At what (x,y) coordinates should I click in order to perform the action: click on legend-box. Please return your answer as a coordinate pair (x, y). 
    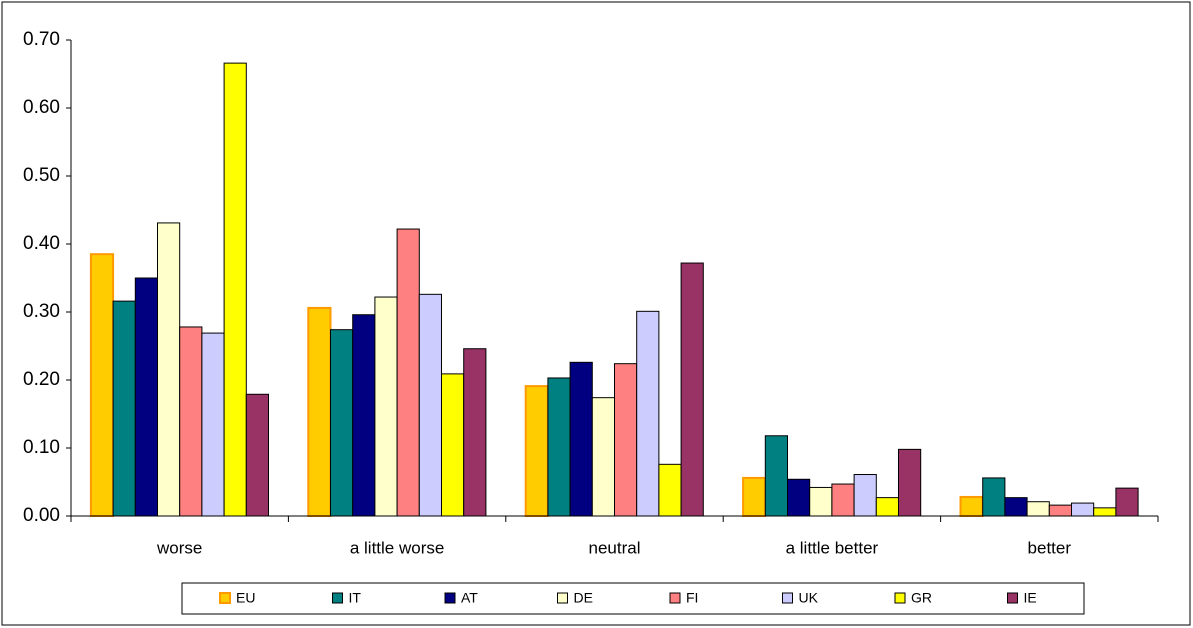
    Looking at the image, I should click on (633, 598).